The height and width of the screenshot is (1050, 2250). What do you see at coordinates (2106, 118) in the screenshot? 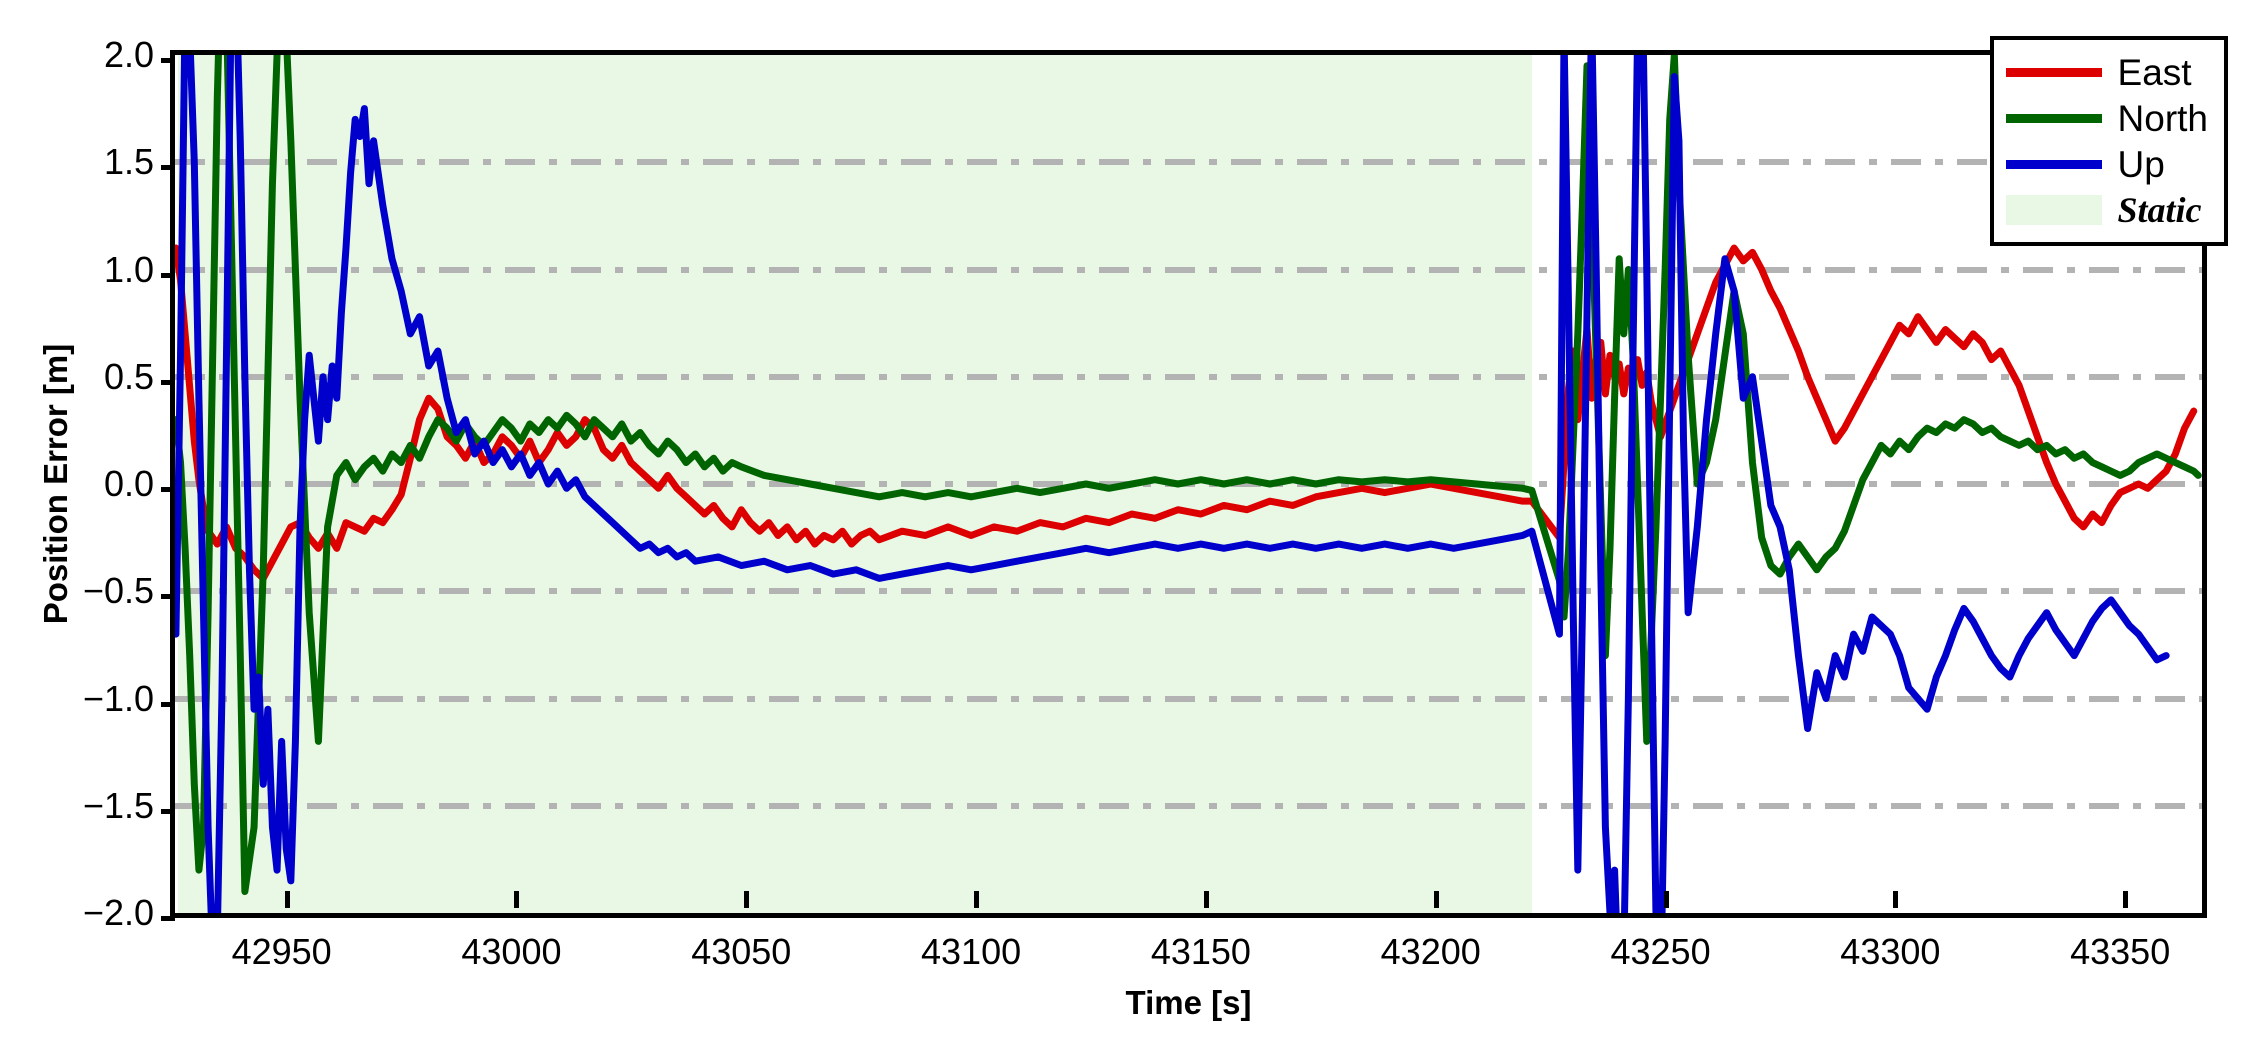
I see `legend-item-north: North` at bounding box center [2106, 118].